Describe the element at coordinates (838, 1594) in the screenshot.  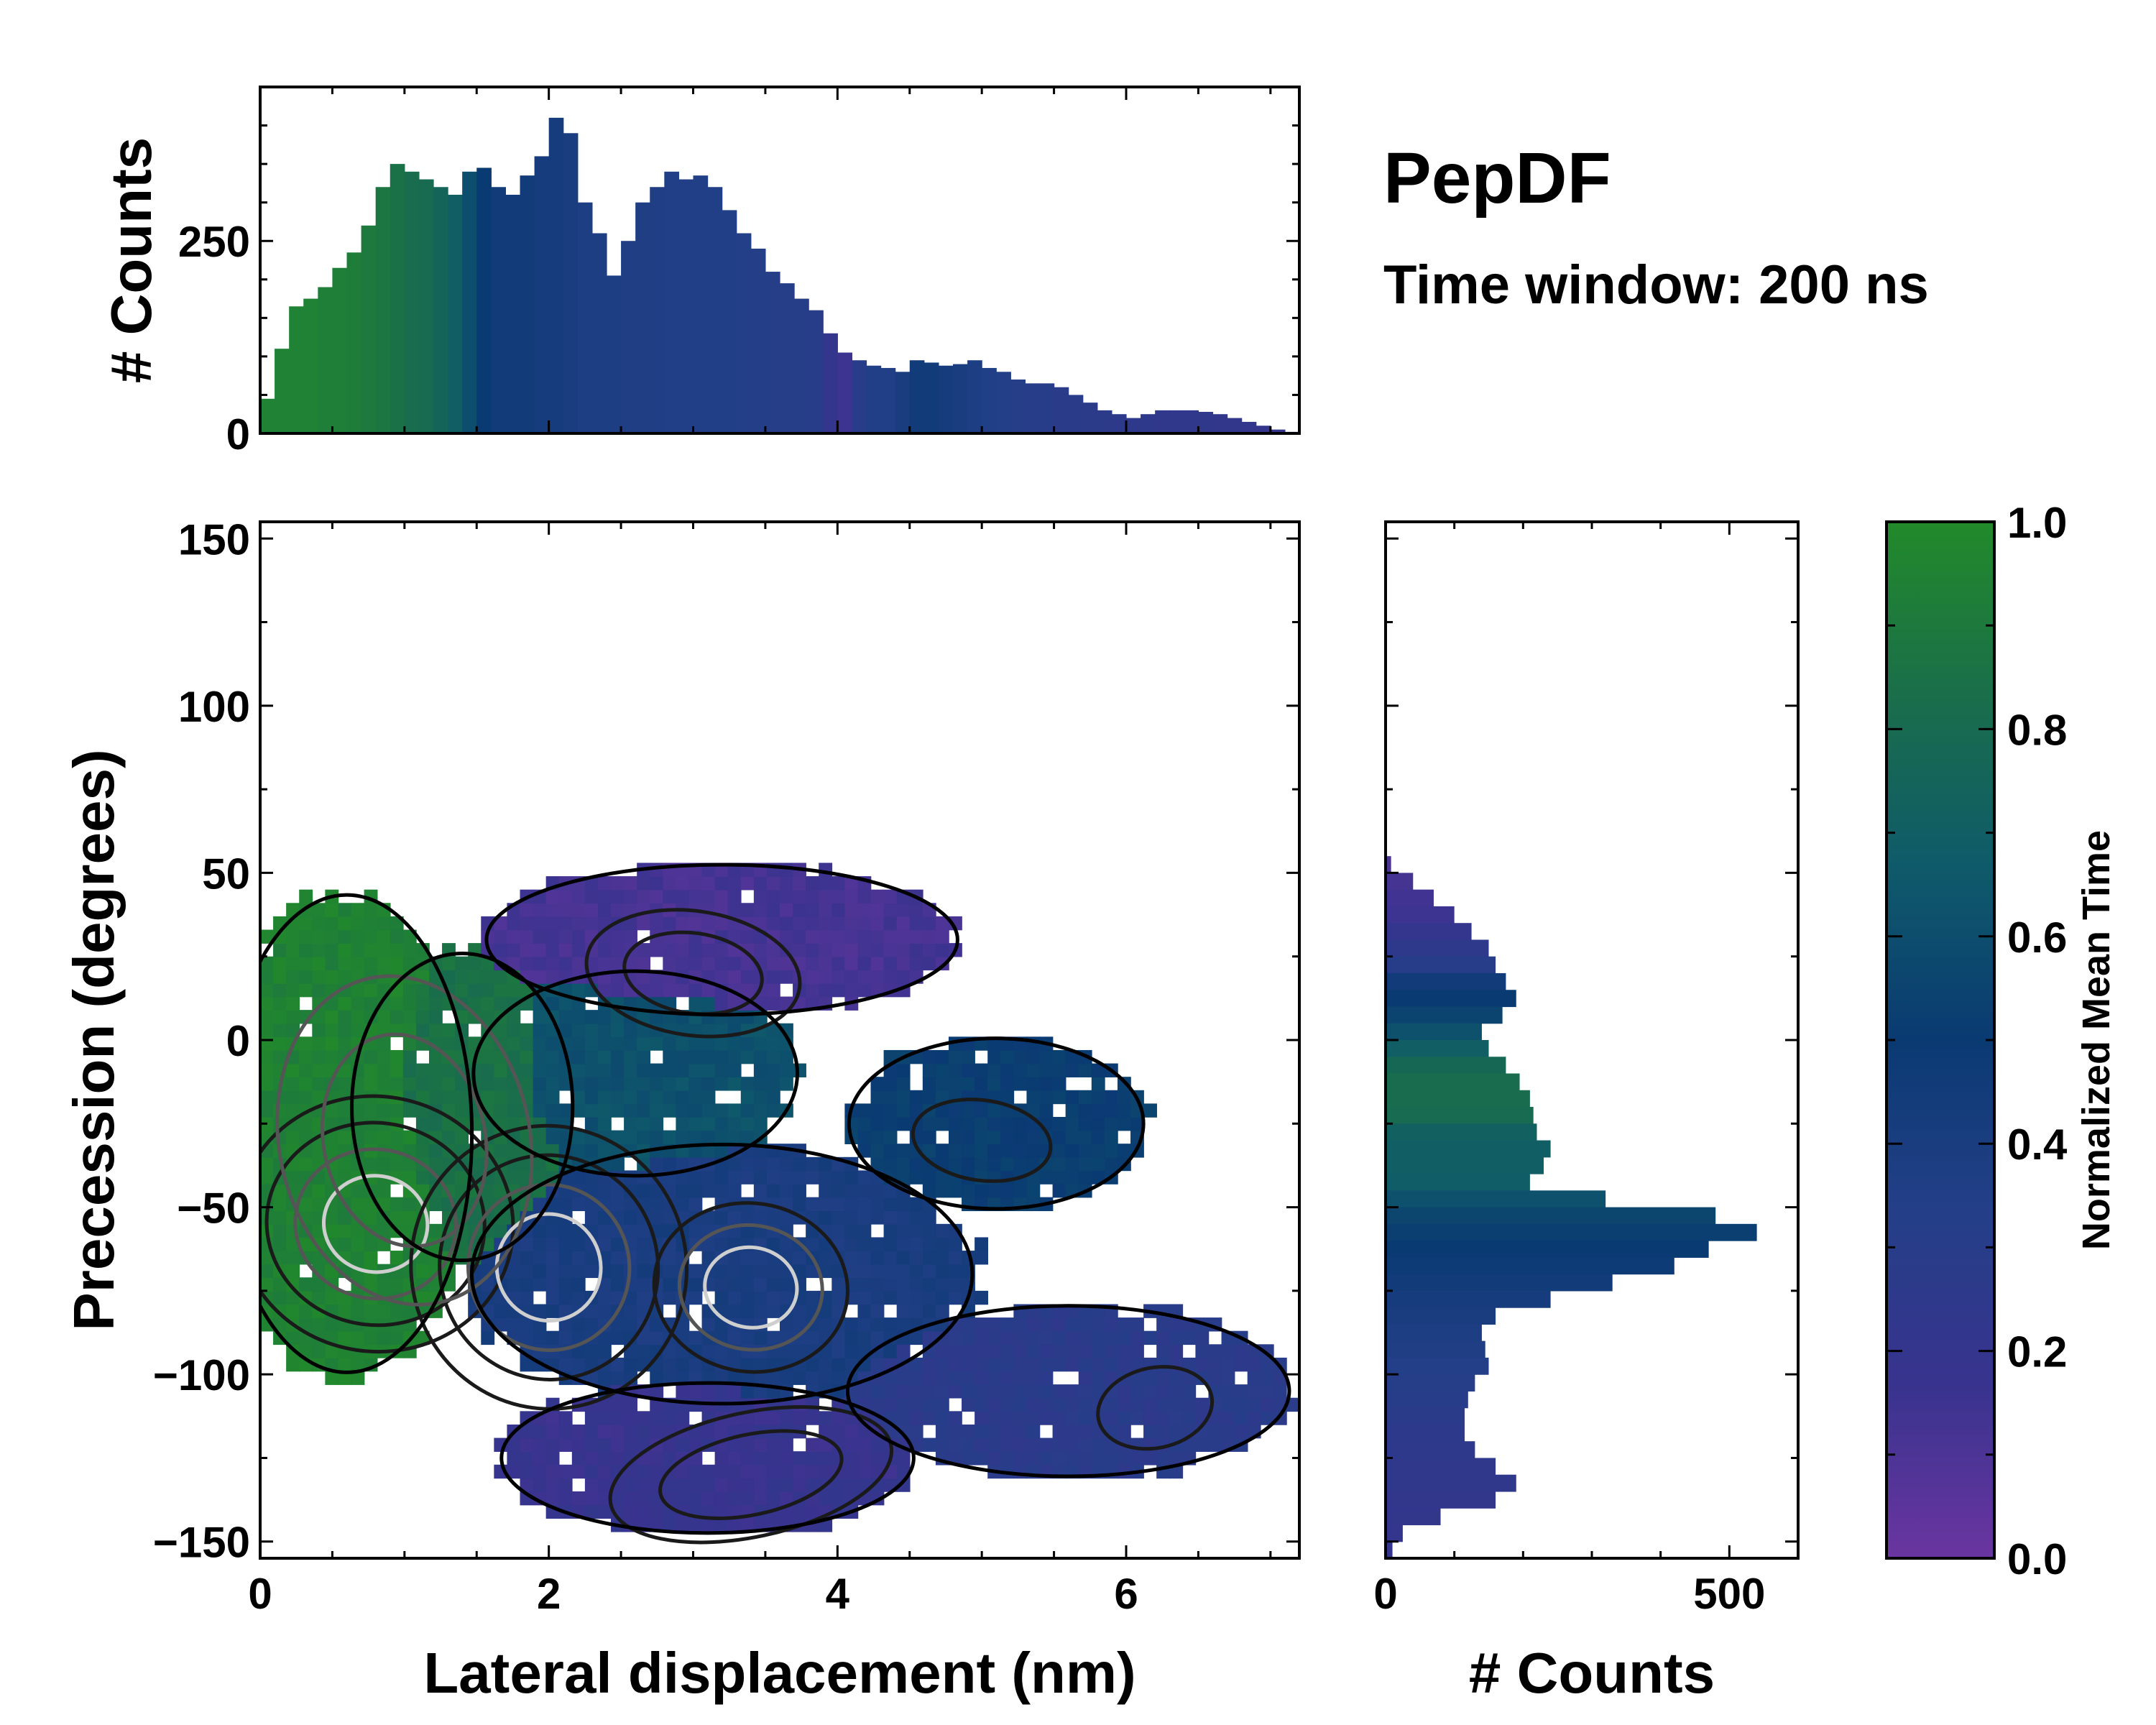
I see `main-xtick-label: 4` at that location.